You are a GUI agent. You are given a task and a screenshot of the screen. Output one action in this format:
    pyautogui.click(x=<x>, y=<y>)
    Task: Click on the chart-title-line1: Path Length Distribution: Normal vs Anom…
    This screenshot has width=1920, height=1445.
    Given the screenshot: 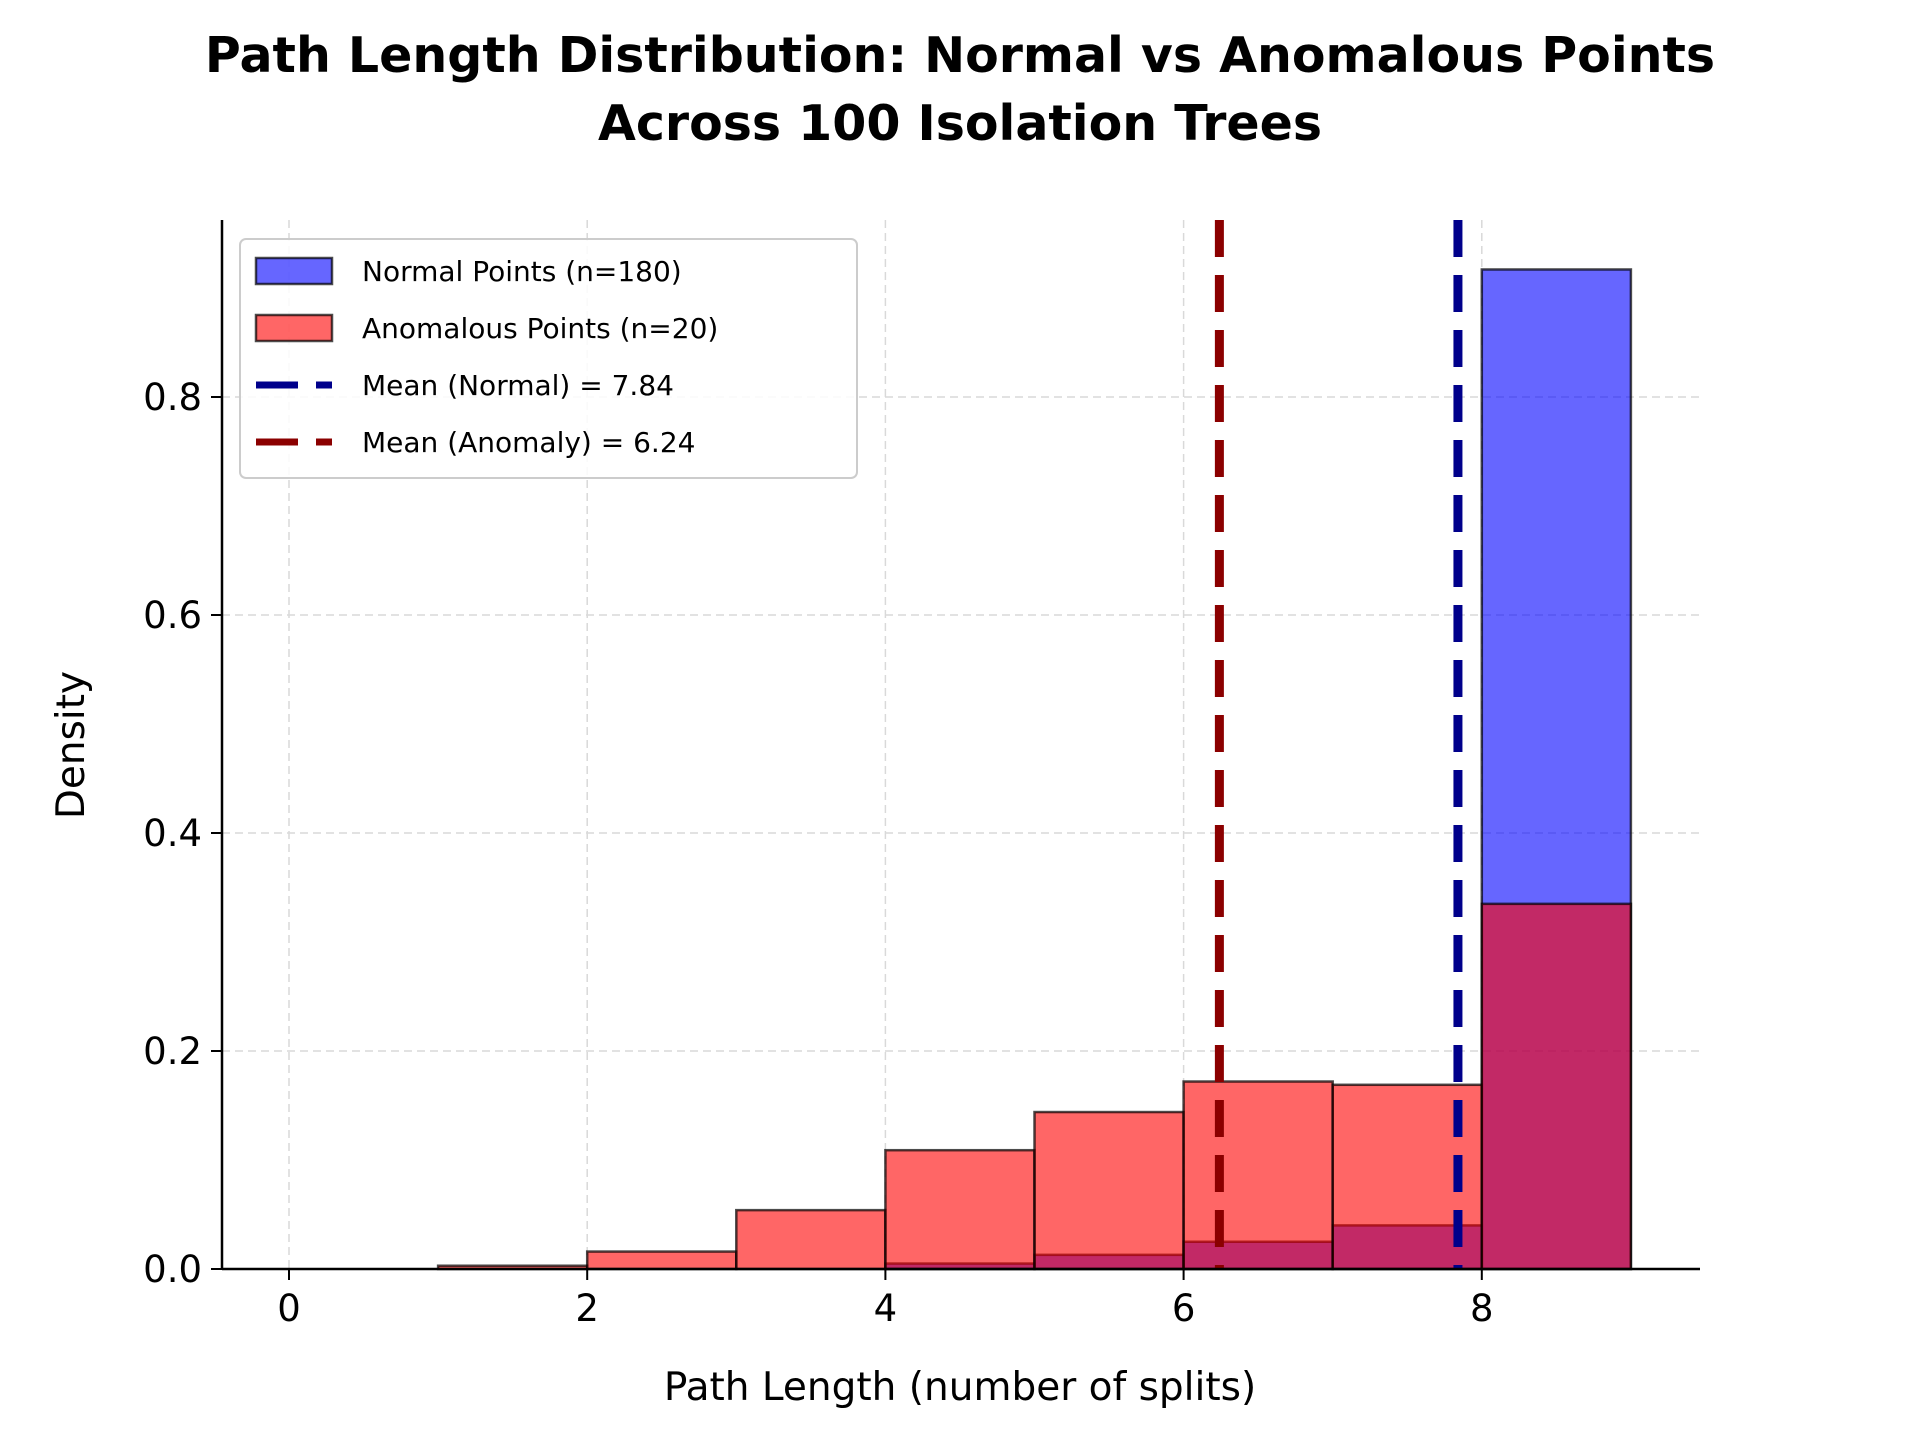 What is the action you would take?
    pyautogui.click(x=960, y=55)
    